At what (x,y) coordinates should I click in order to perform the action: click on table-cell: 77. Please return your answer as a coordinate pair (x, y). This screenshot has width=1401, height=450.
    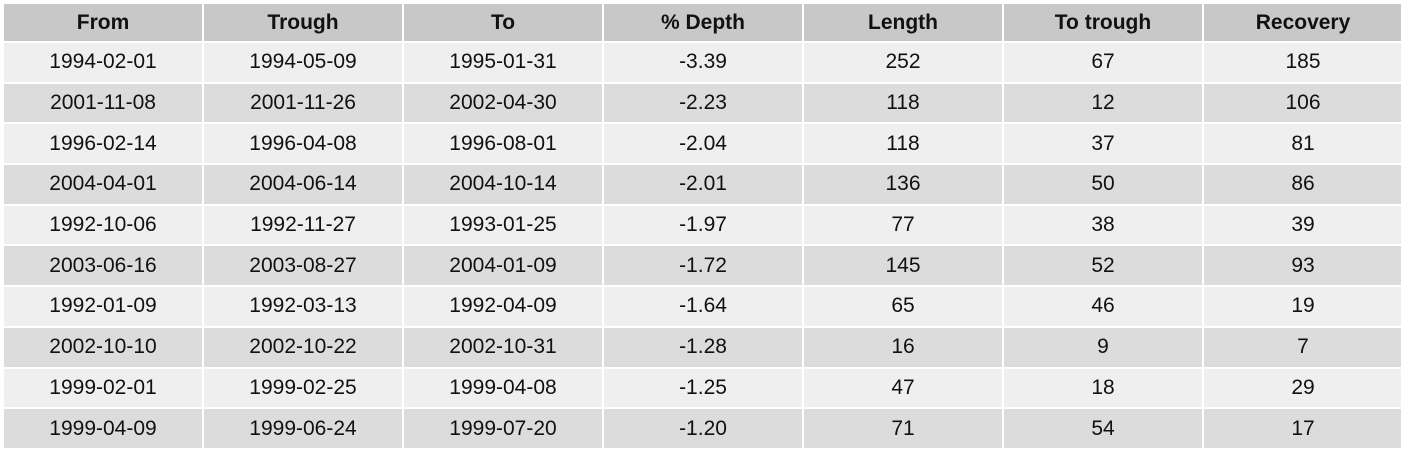
    Looking at the image, I should click on (903, 225).